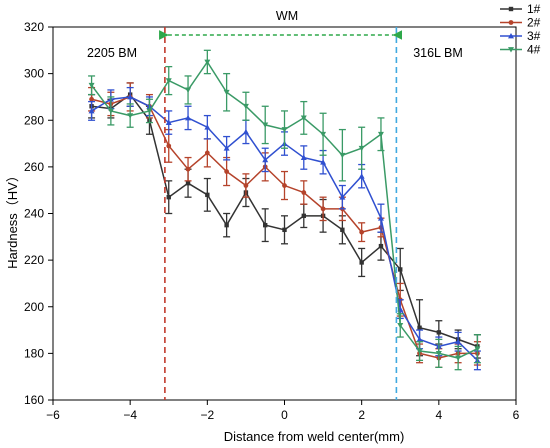 This screenshot has height=448, width=550. What do you see at coordinates (534, 9) in the screenshot?
I see `legend-label: 1#` at bounding box center [534, 9].